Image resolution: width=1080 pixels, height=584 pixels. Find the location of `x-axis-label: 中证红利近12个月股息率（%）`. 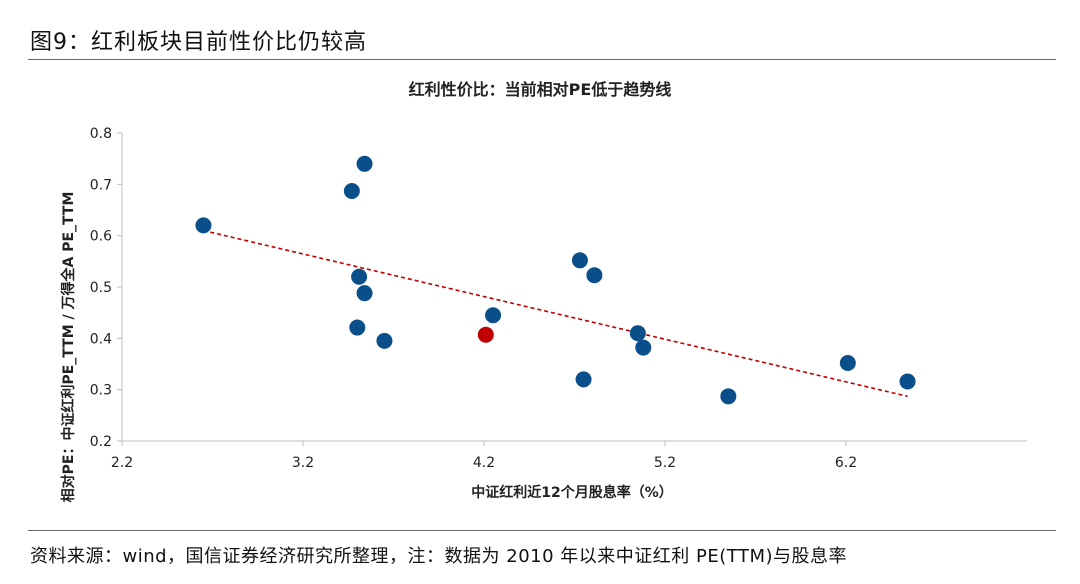

x-axis-label: 中证红利近12个月股息率（%） is located at coordinates (572, 492).